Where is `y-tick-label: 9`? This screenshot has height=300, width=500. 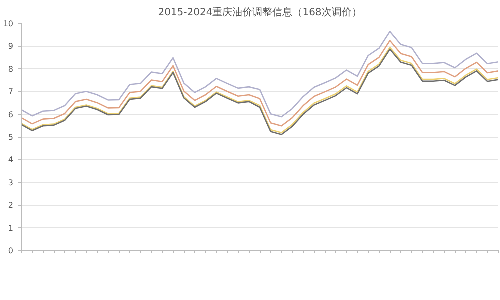 y-tick-label: 9 is located at coordinates (11, 47).